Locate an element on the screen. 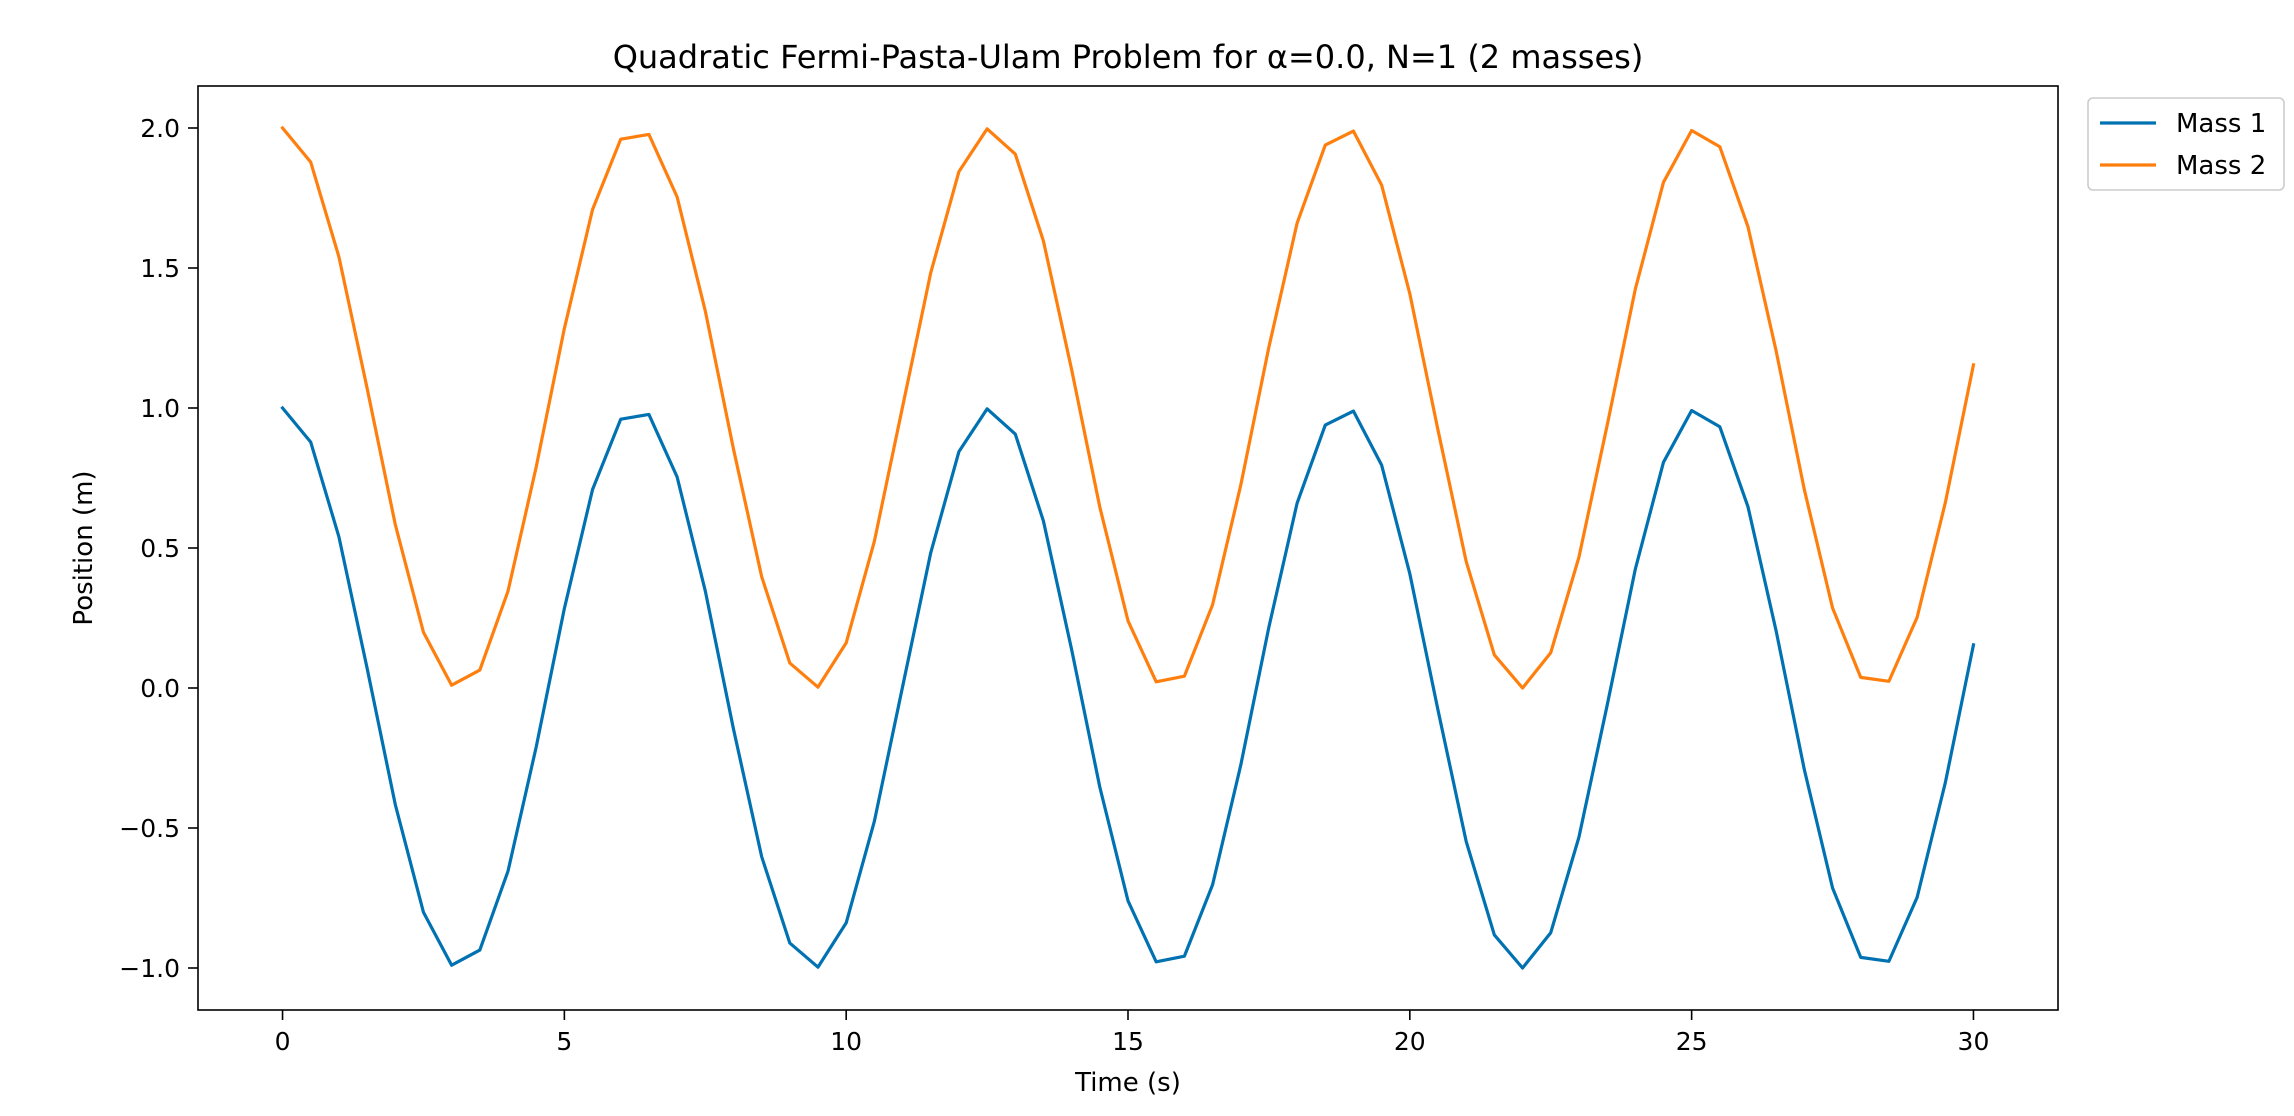  x-tick-label: 15 is located at coordinates (1128, 1041).